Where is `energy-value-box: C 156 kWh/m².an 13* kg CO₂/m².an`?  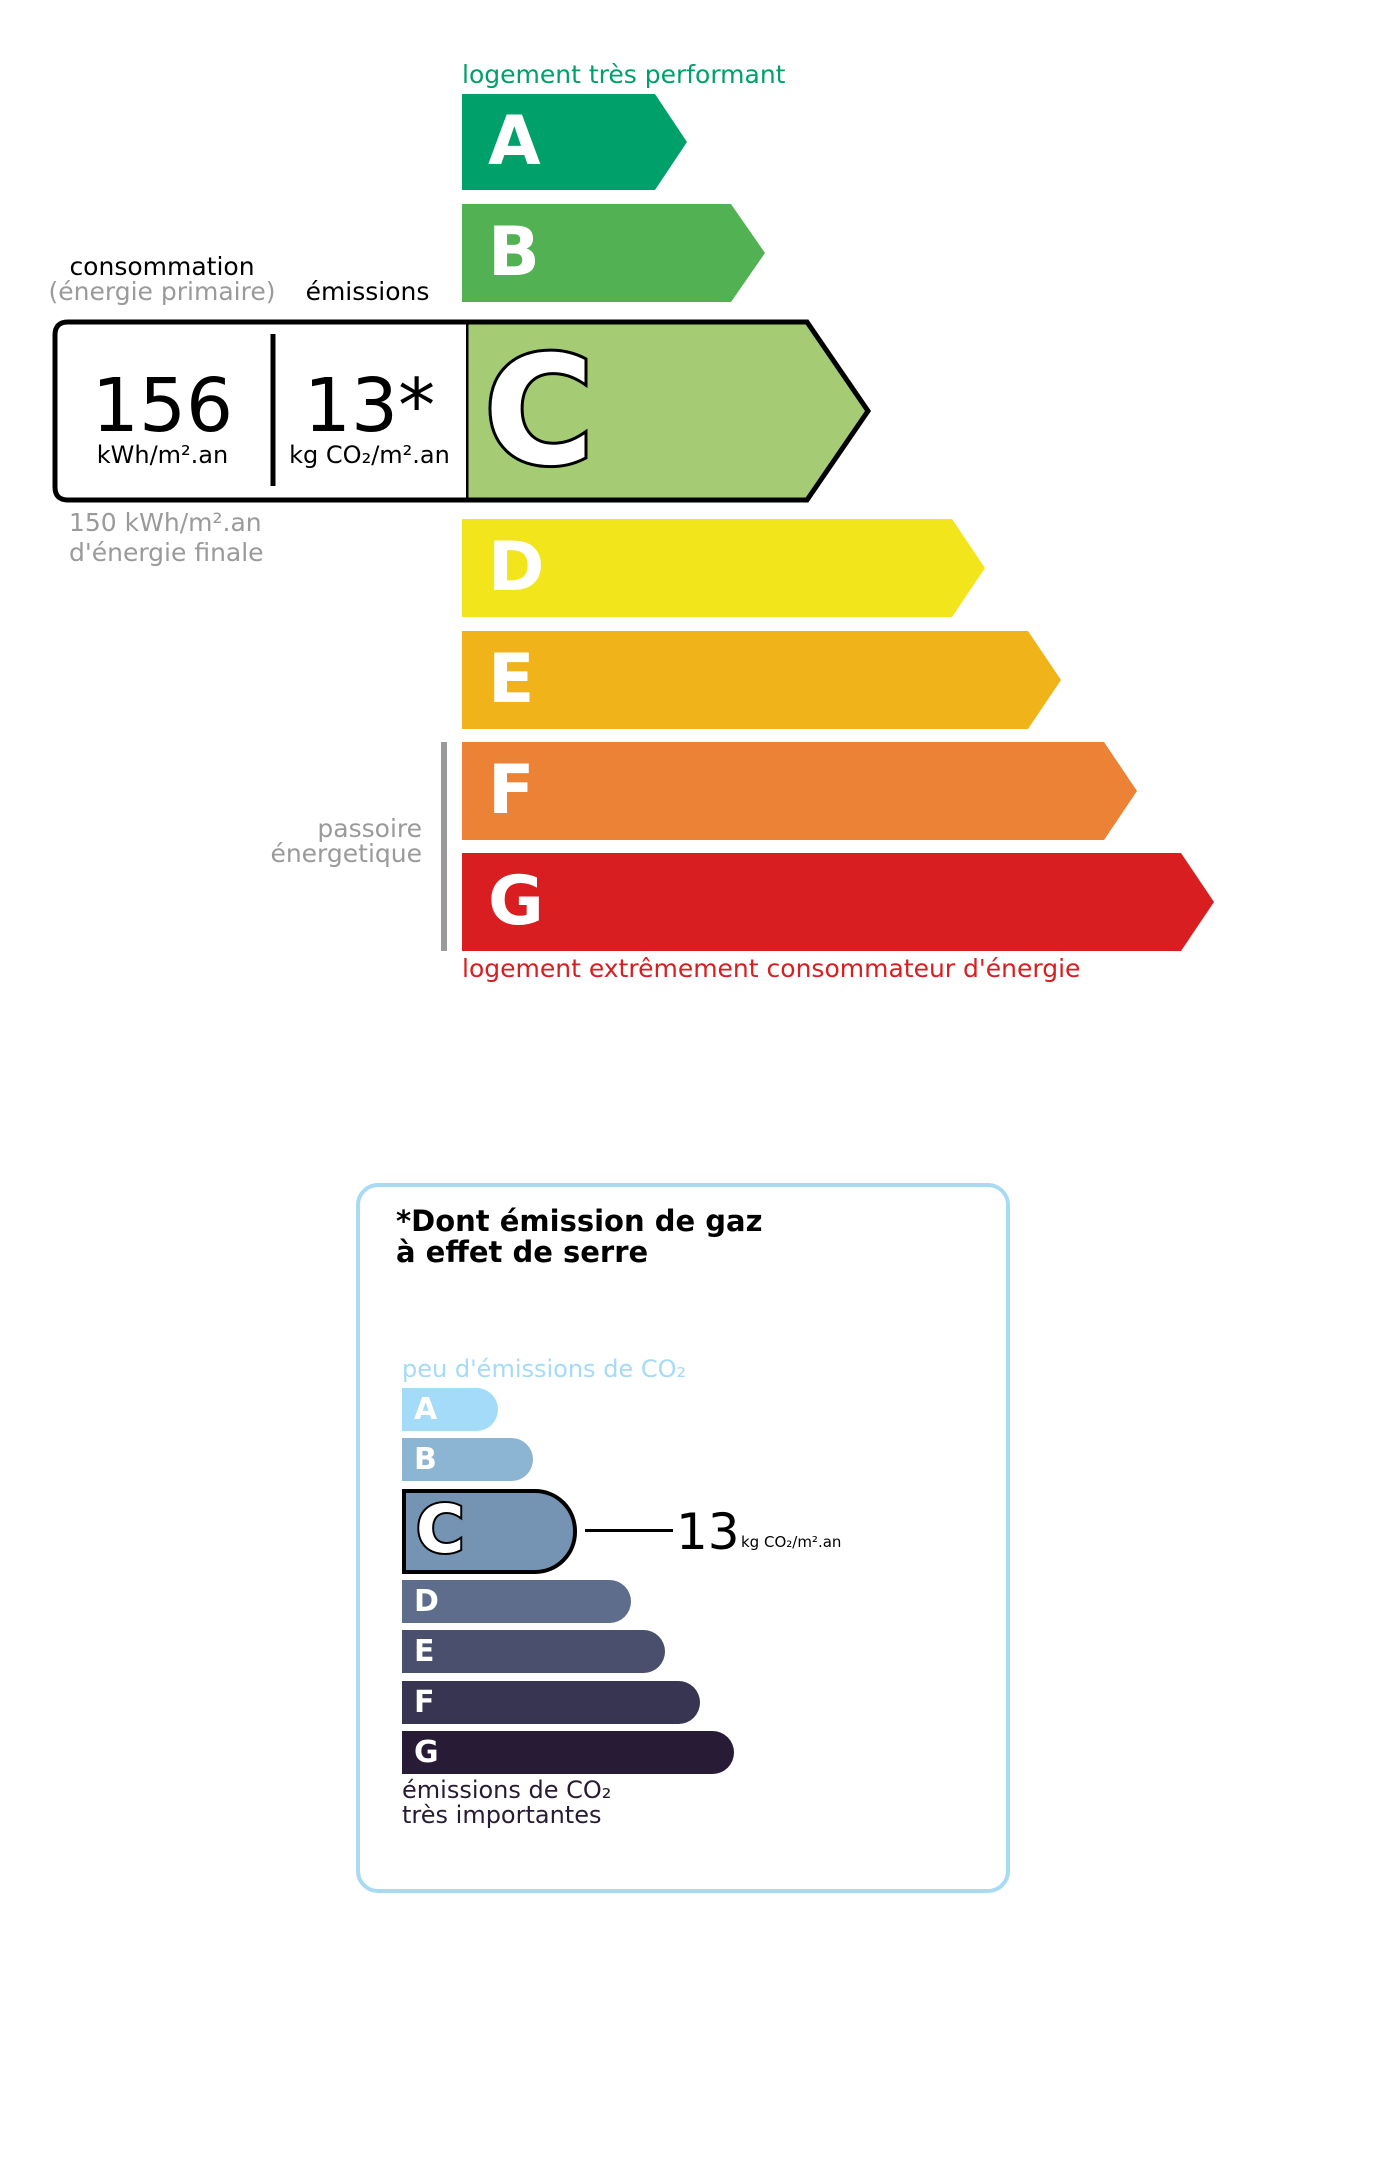
energy-value-box: C 156 kWh/m².an 13* kg CO₂/m².an is located at coordinates (462, 411).